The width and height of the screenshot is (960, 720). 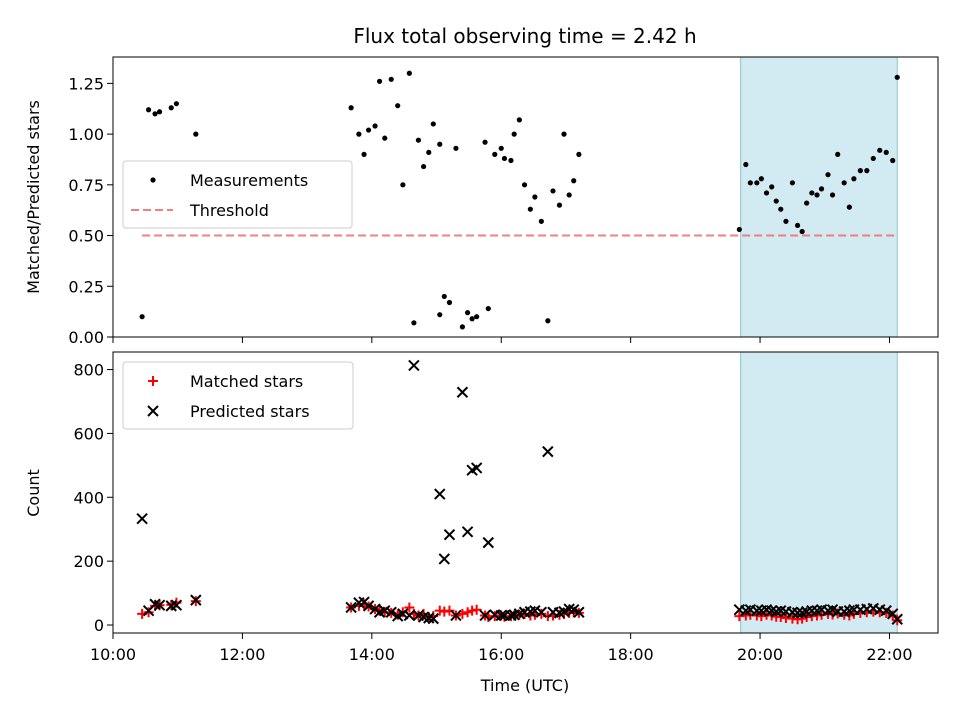 What do you see at coordinates (153, 411) in the screenshot?
I see `legend-predicted-marker` at bounding box center [153, 411].